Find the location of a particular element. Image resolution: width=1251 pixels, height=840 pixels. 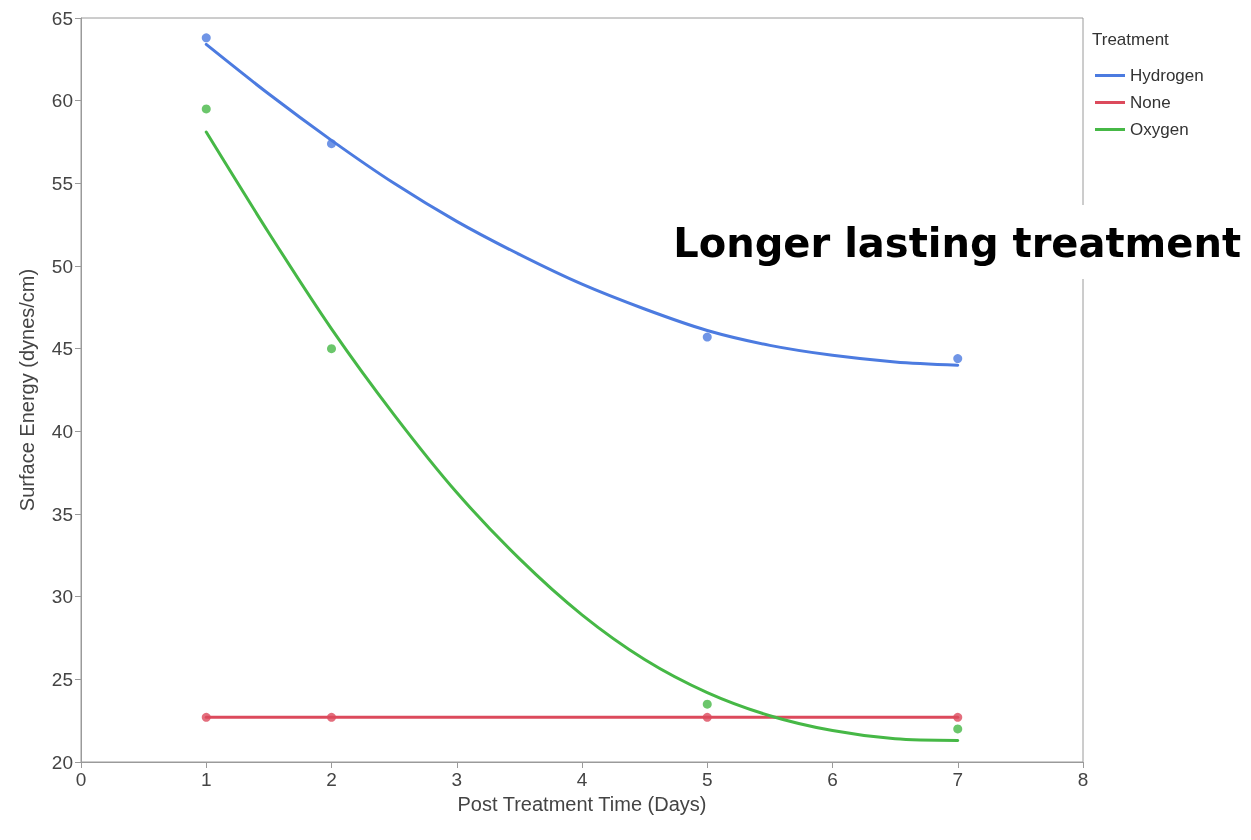

y-tick-label: 65 is located at coordinates (62, 18).